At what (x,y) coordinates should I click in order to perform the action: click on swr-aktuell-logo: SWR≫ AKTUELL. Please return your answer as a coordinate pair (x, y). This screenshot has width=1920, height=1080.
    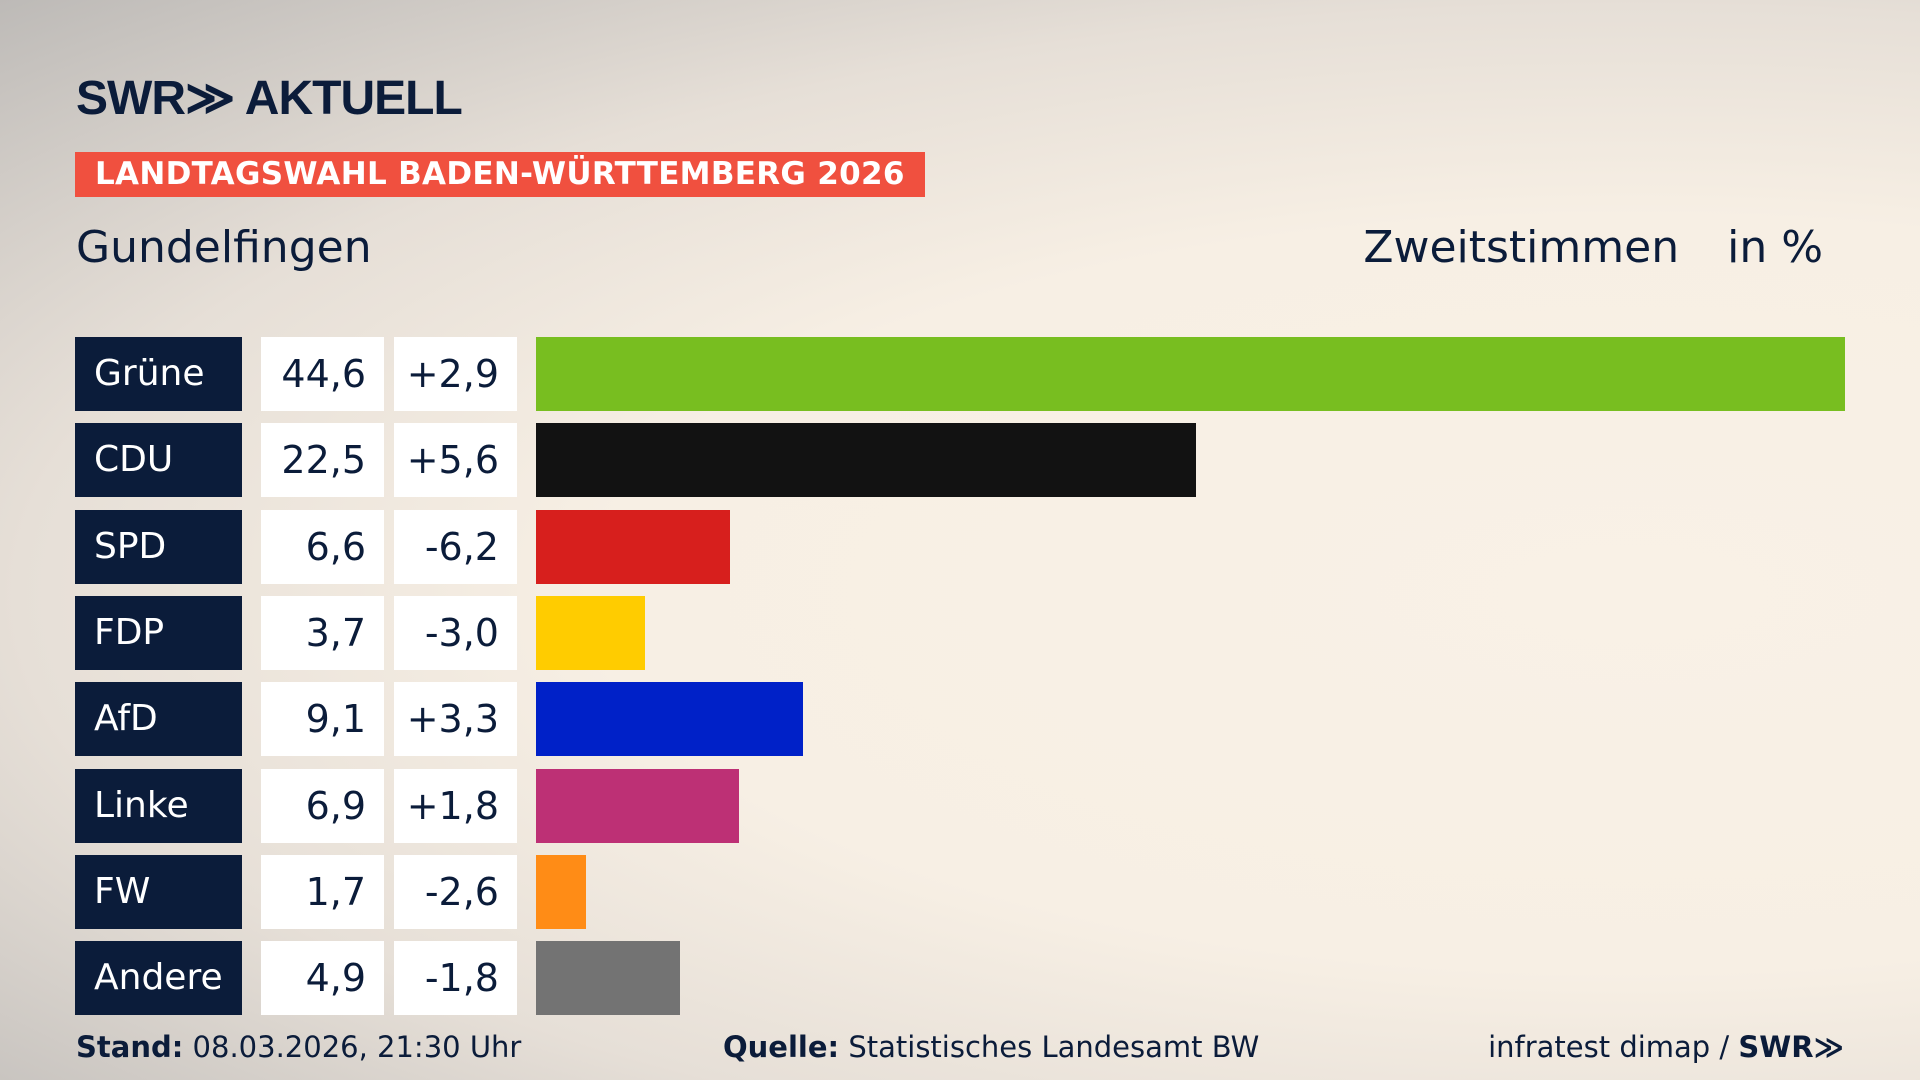
    Looking at the image, I should click on (269, 98).